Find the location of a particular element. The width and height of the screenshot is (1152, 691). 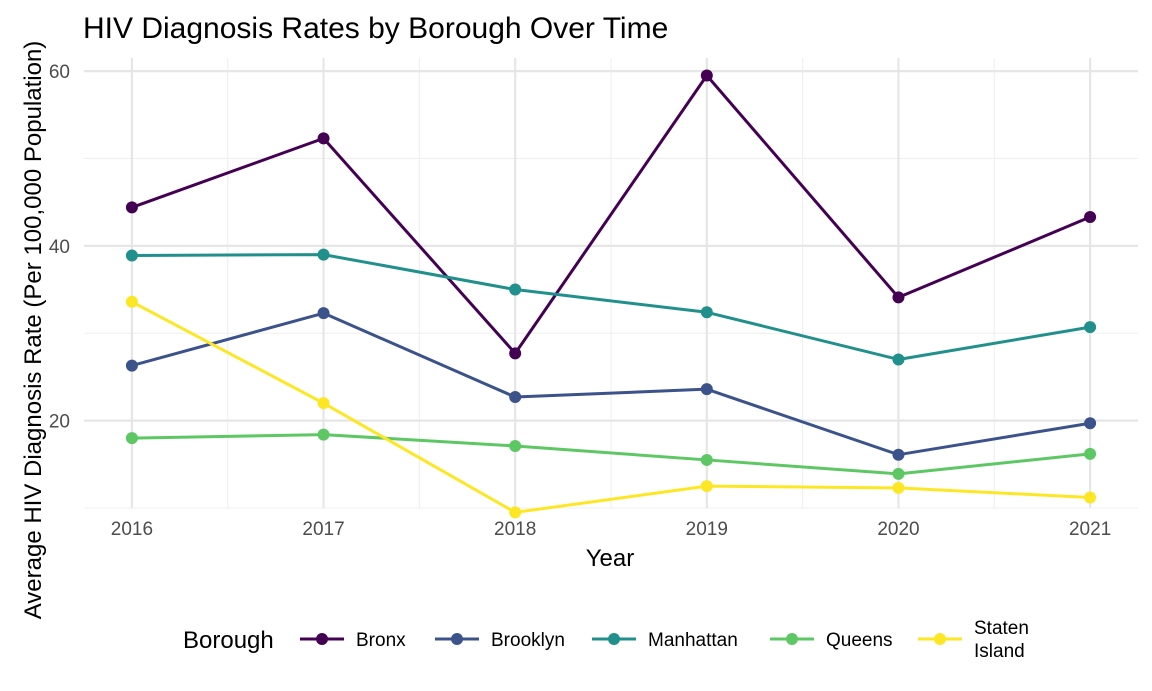

legend-item-queens: Queens is located at coordinates (831, 640).